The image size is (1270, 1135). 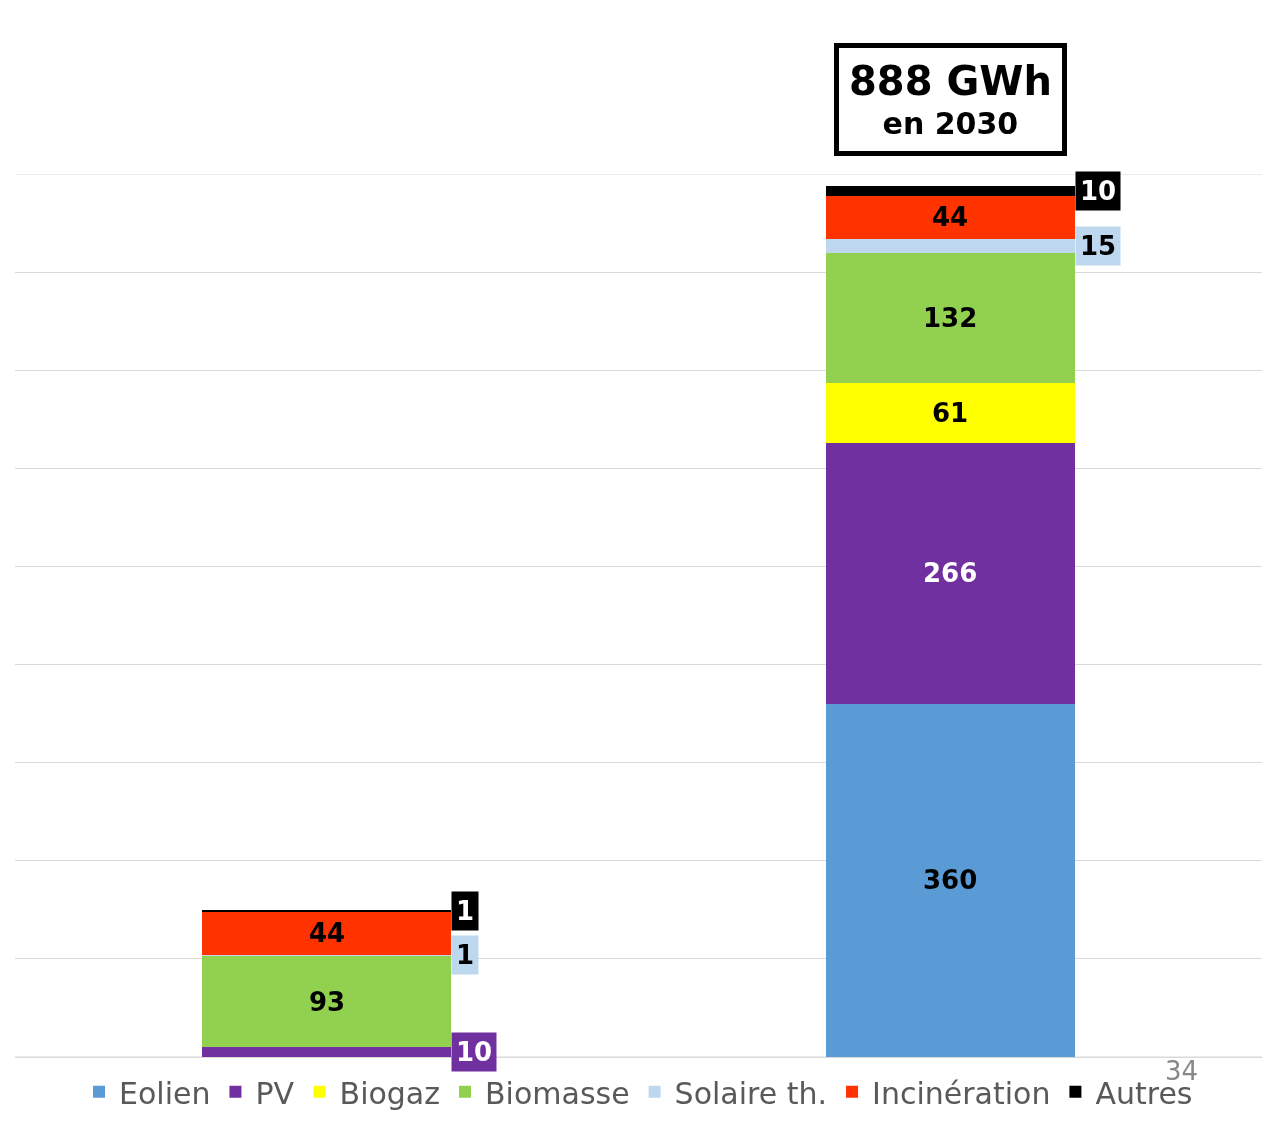 I want to click on legend-label: PV, so click(x=275, y=1093).